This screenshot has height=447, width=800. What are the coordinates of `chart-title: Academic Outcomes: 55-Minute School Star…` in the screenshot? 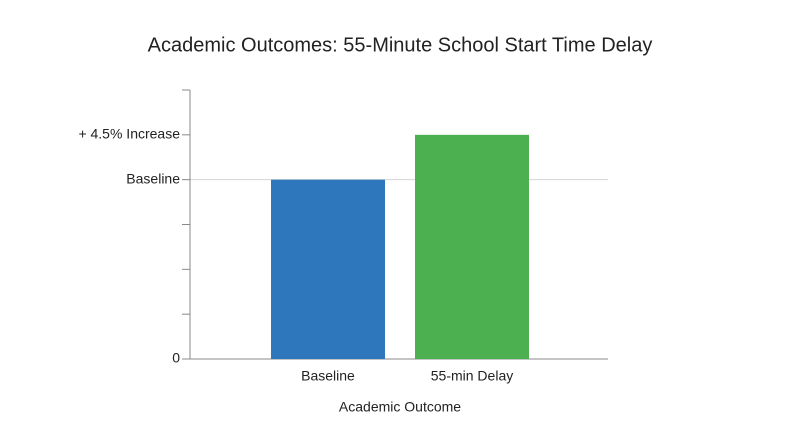 It's located at (400, 45).